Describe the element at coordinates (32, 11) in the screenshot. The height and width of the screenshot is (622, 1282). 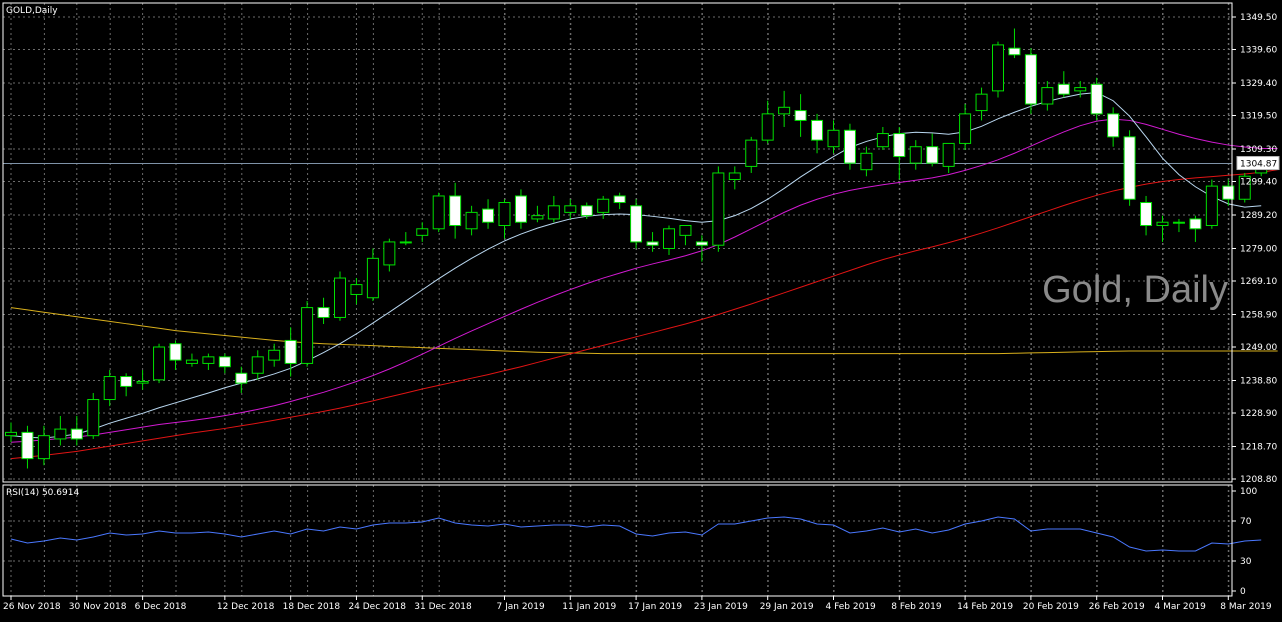
I see `chart-title: GOLD,Daily` at that location.